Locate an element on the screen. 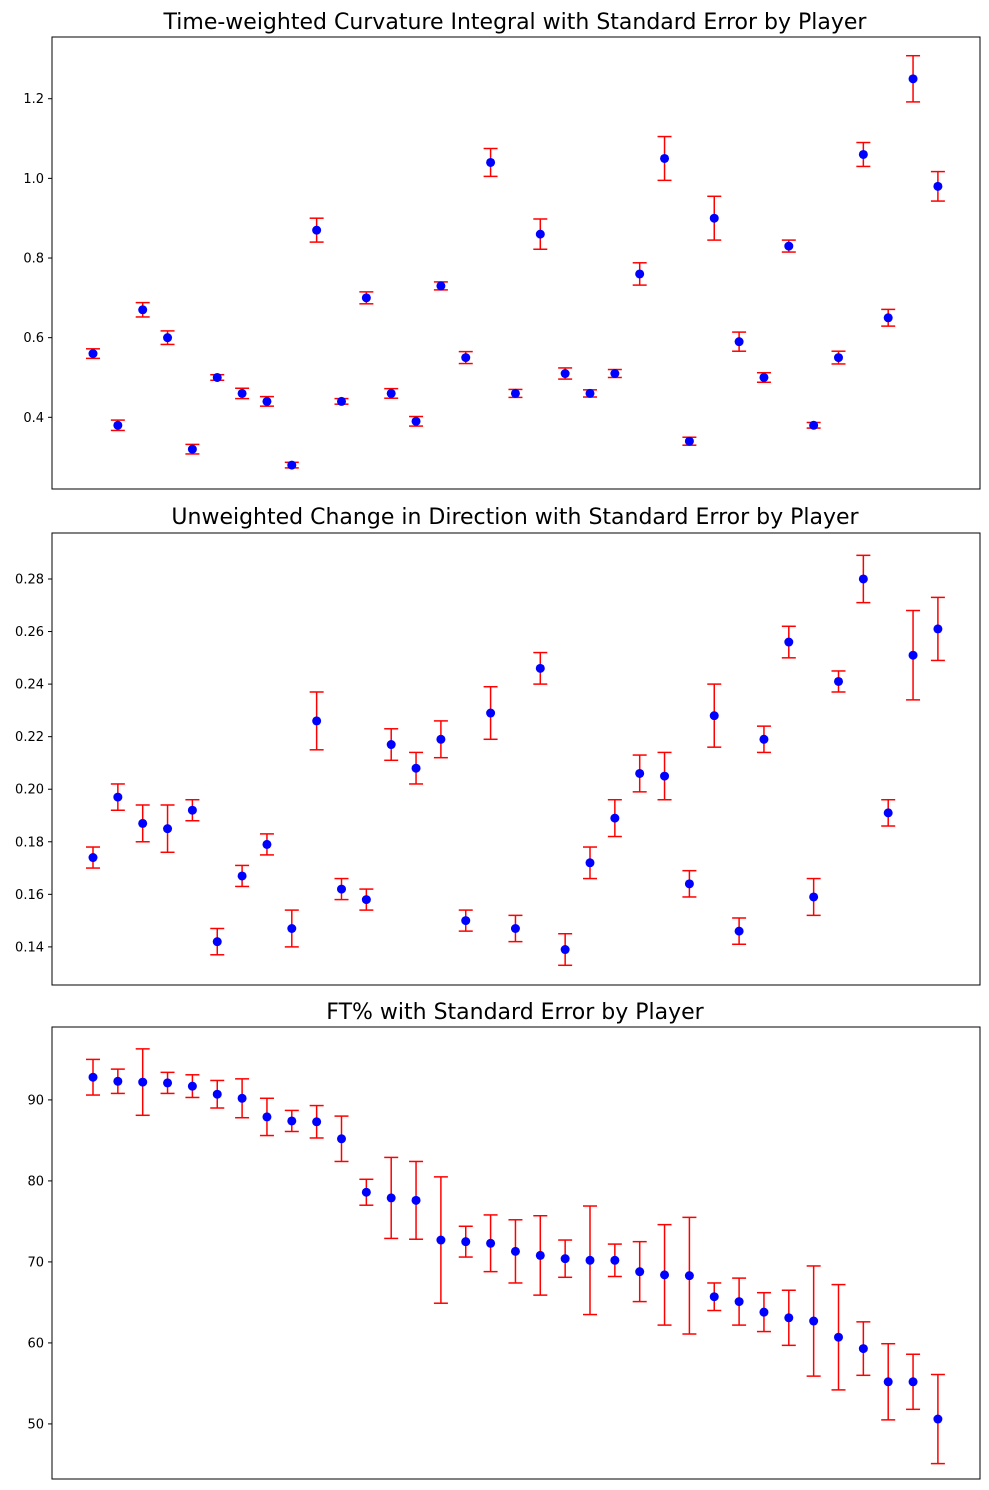 The width and height of the screenshot is (989, 1490). chart-title: FT% with Standard Error by Player is located at coordinates (515, 1012).